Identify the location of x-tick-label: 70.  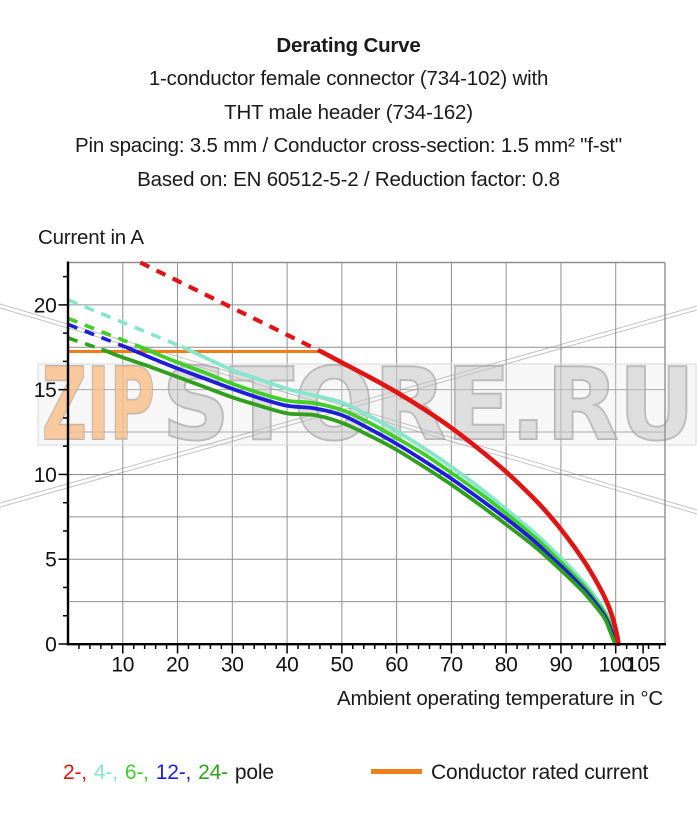
(451, 665).